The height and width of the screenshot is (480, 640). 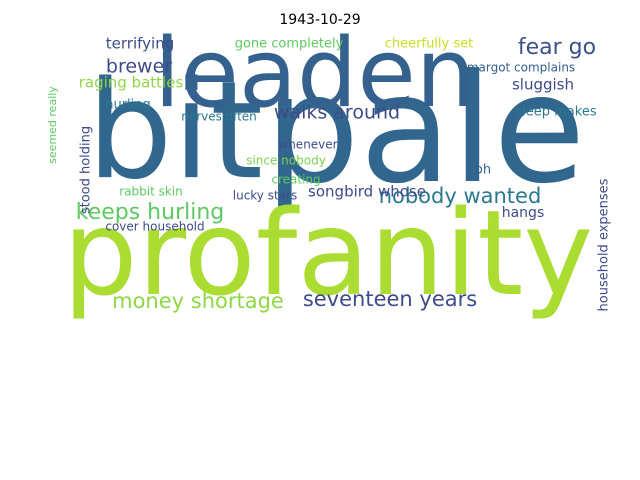 I want to click on word: lucky stars, so click(x=265, y=196).